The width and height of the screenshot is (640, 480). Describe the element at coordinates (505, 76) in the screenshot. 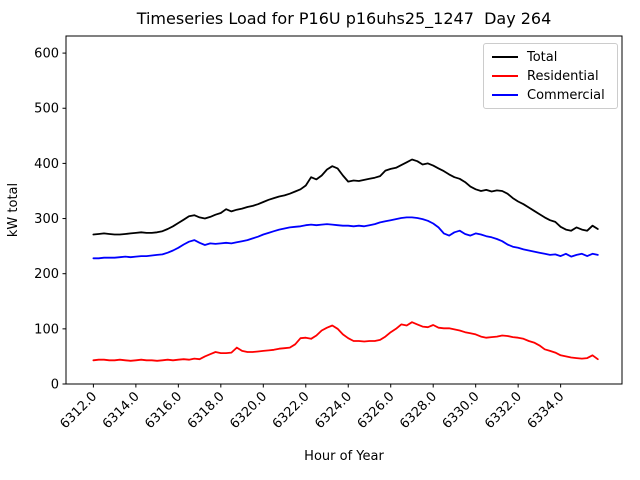

I see `legend-line-sample-residential` at that location.